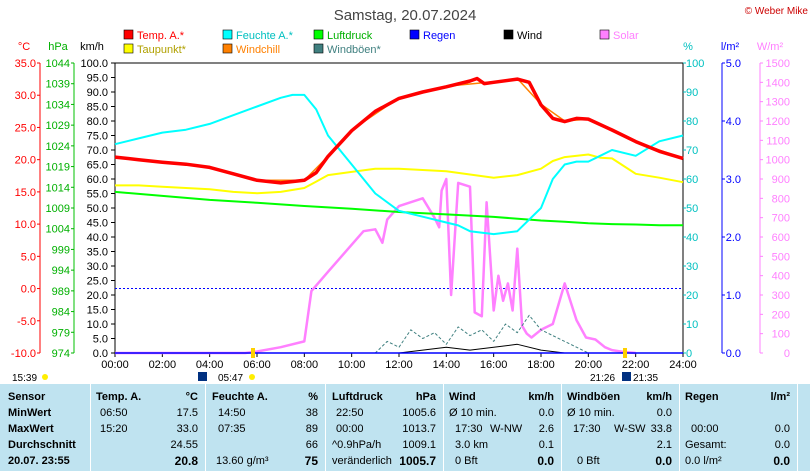 This screenshot has width=810, height=471. What do you see at coordinates (630, 429) in the screenshot?
I see `gust-max-dir: W-SW` at bounding box center [630, 429].